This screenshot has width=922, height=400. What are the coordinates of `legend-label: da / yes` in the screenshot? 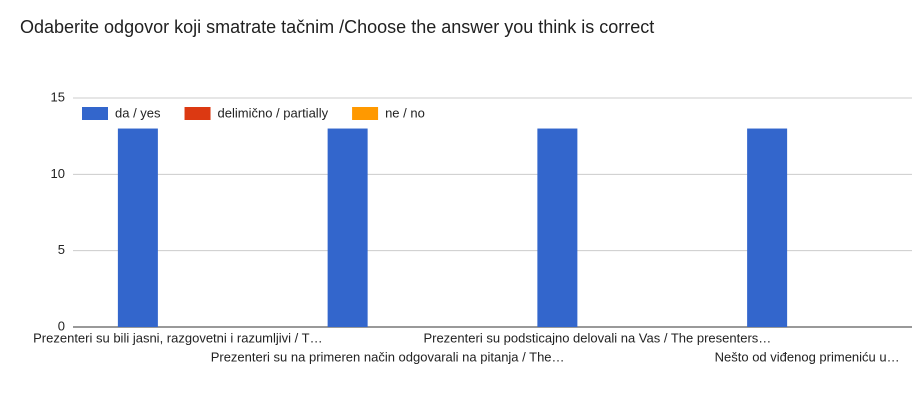 It's located at (138, 112).